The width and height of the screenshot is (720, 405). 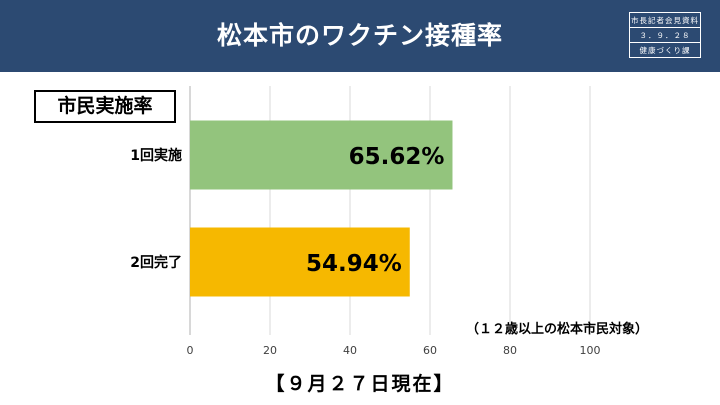 What do you see at coordinates (397, 157) in the screenshot?
I see `data-label: 65.62%` at bounding box center [397, 157].